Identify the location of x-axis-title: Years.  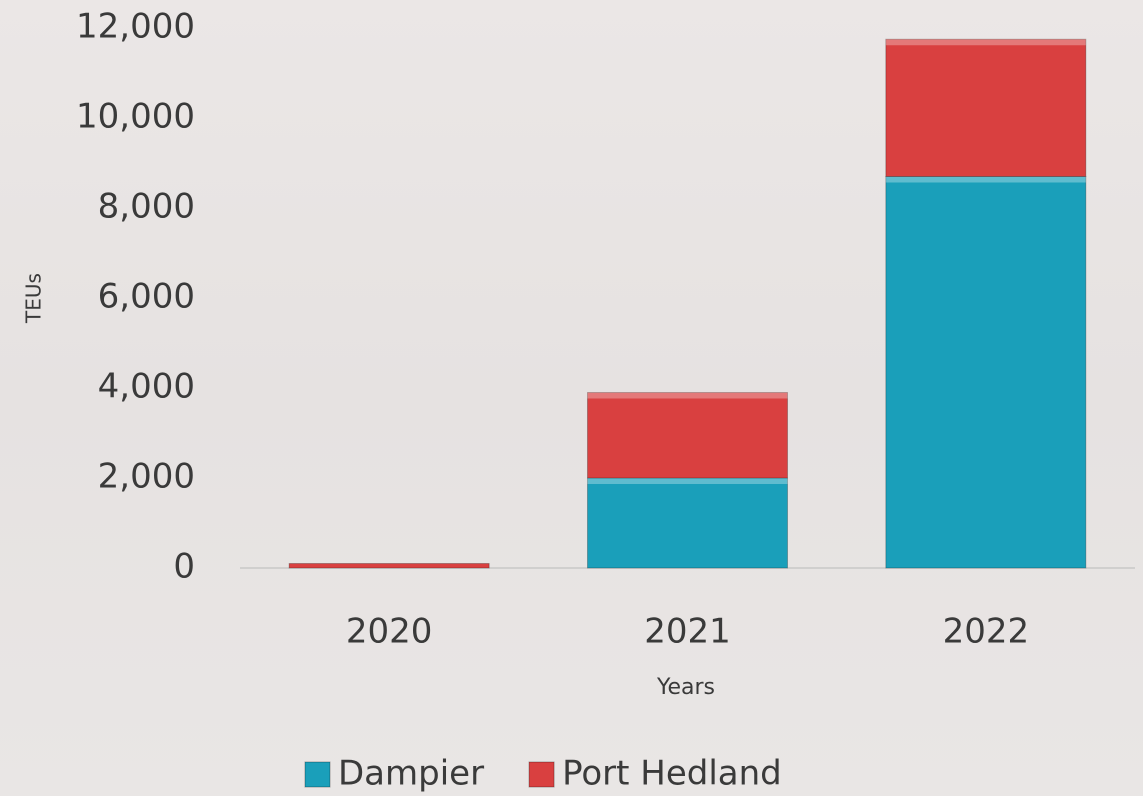
(685, 687).